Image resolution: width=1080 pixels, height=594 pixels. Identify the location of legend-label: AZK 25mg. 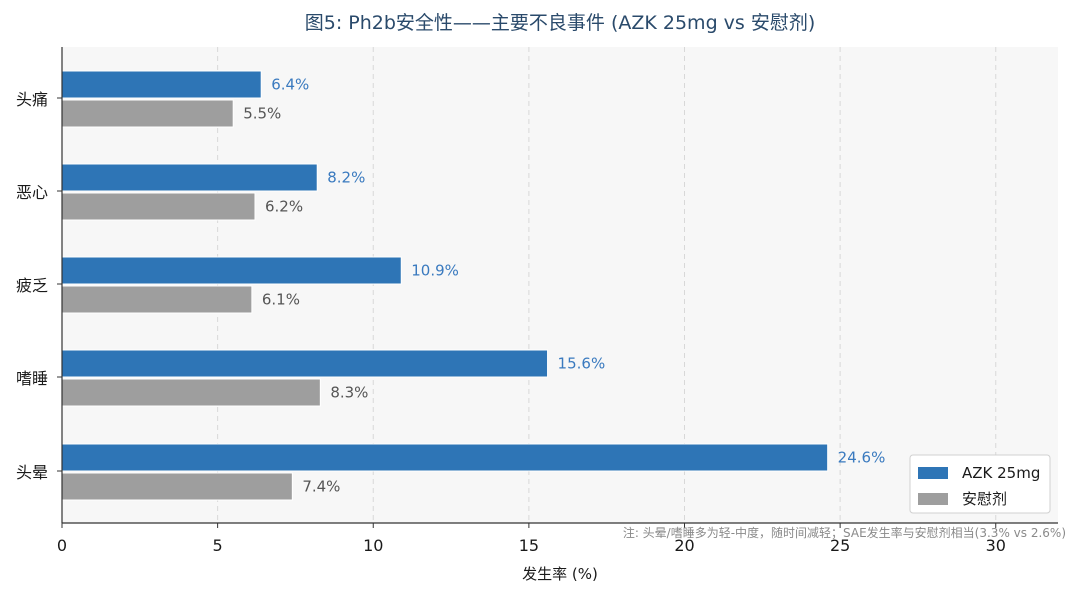
(1001, 473).